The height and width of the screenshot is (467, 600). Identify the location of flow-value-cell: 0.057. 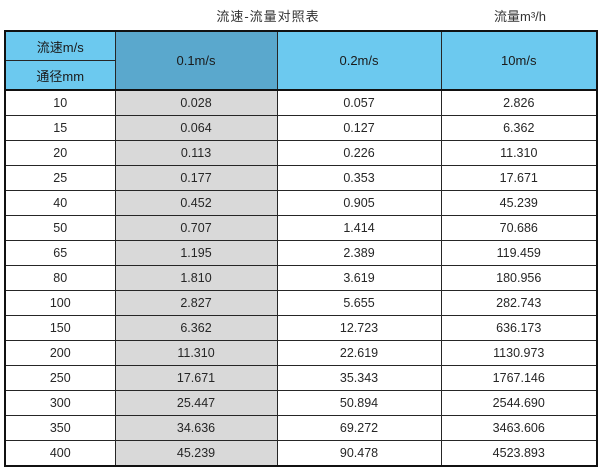
(359, 102).